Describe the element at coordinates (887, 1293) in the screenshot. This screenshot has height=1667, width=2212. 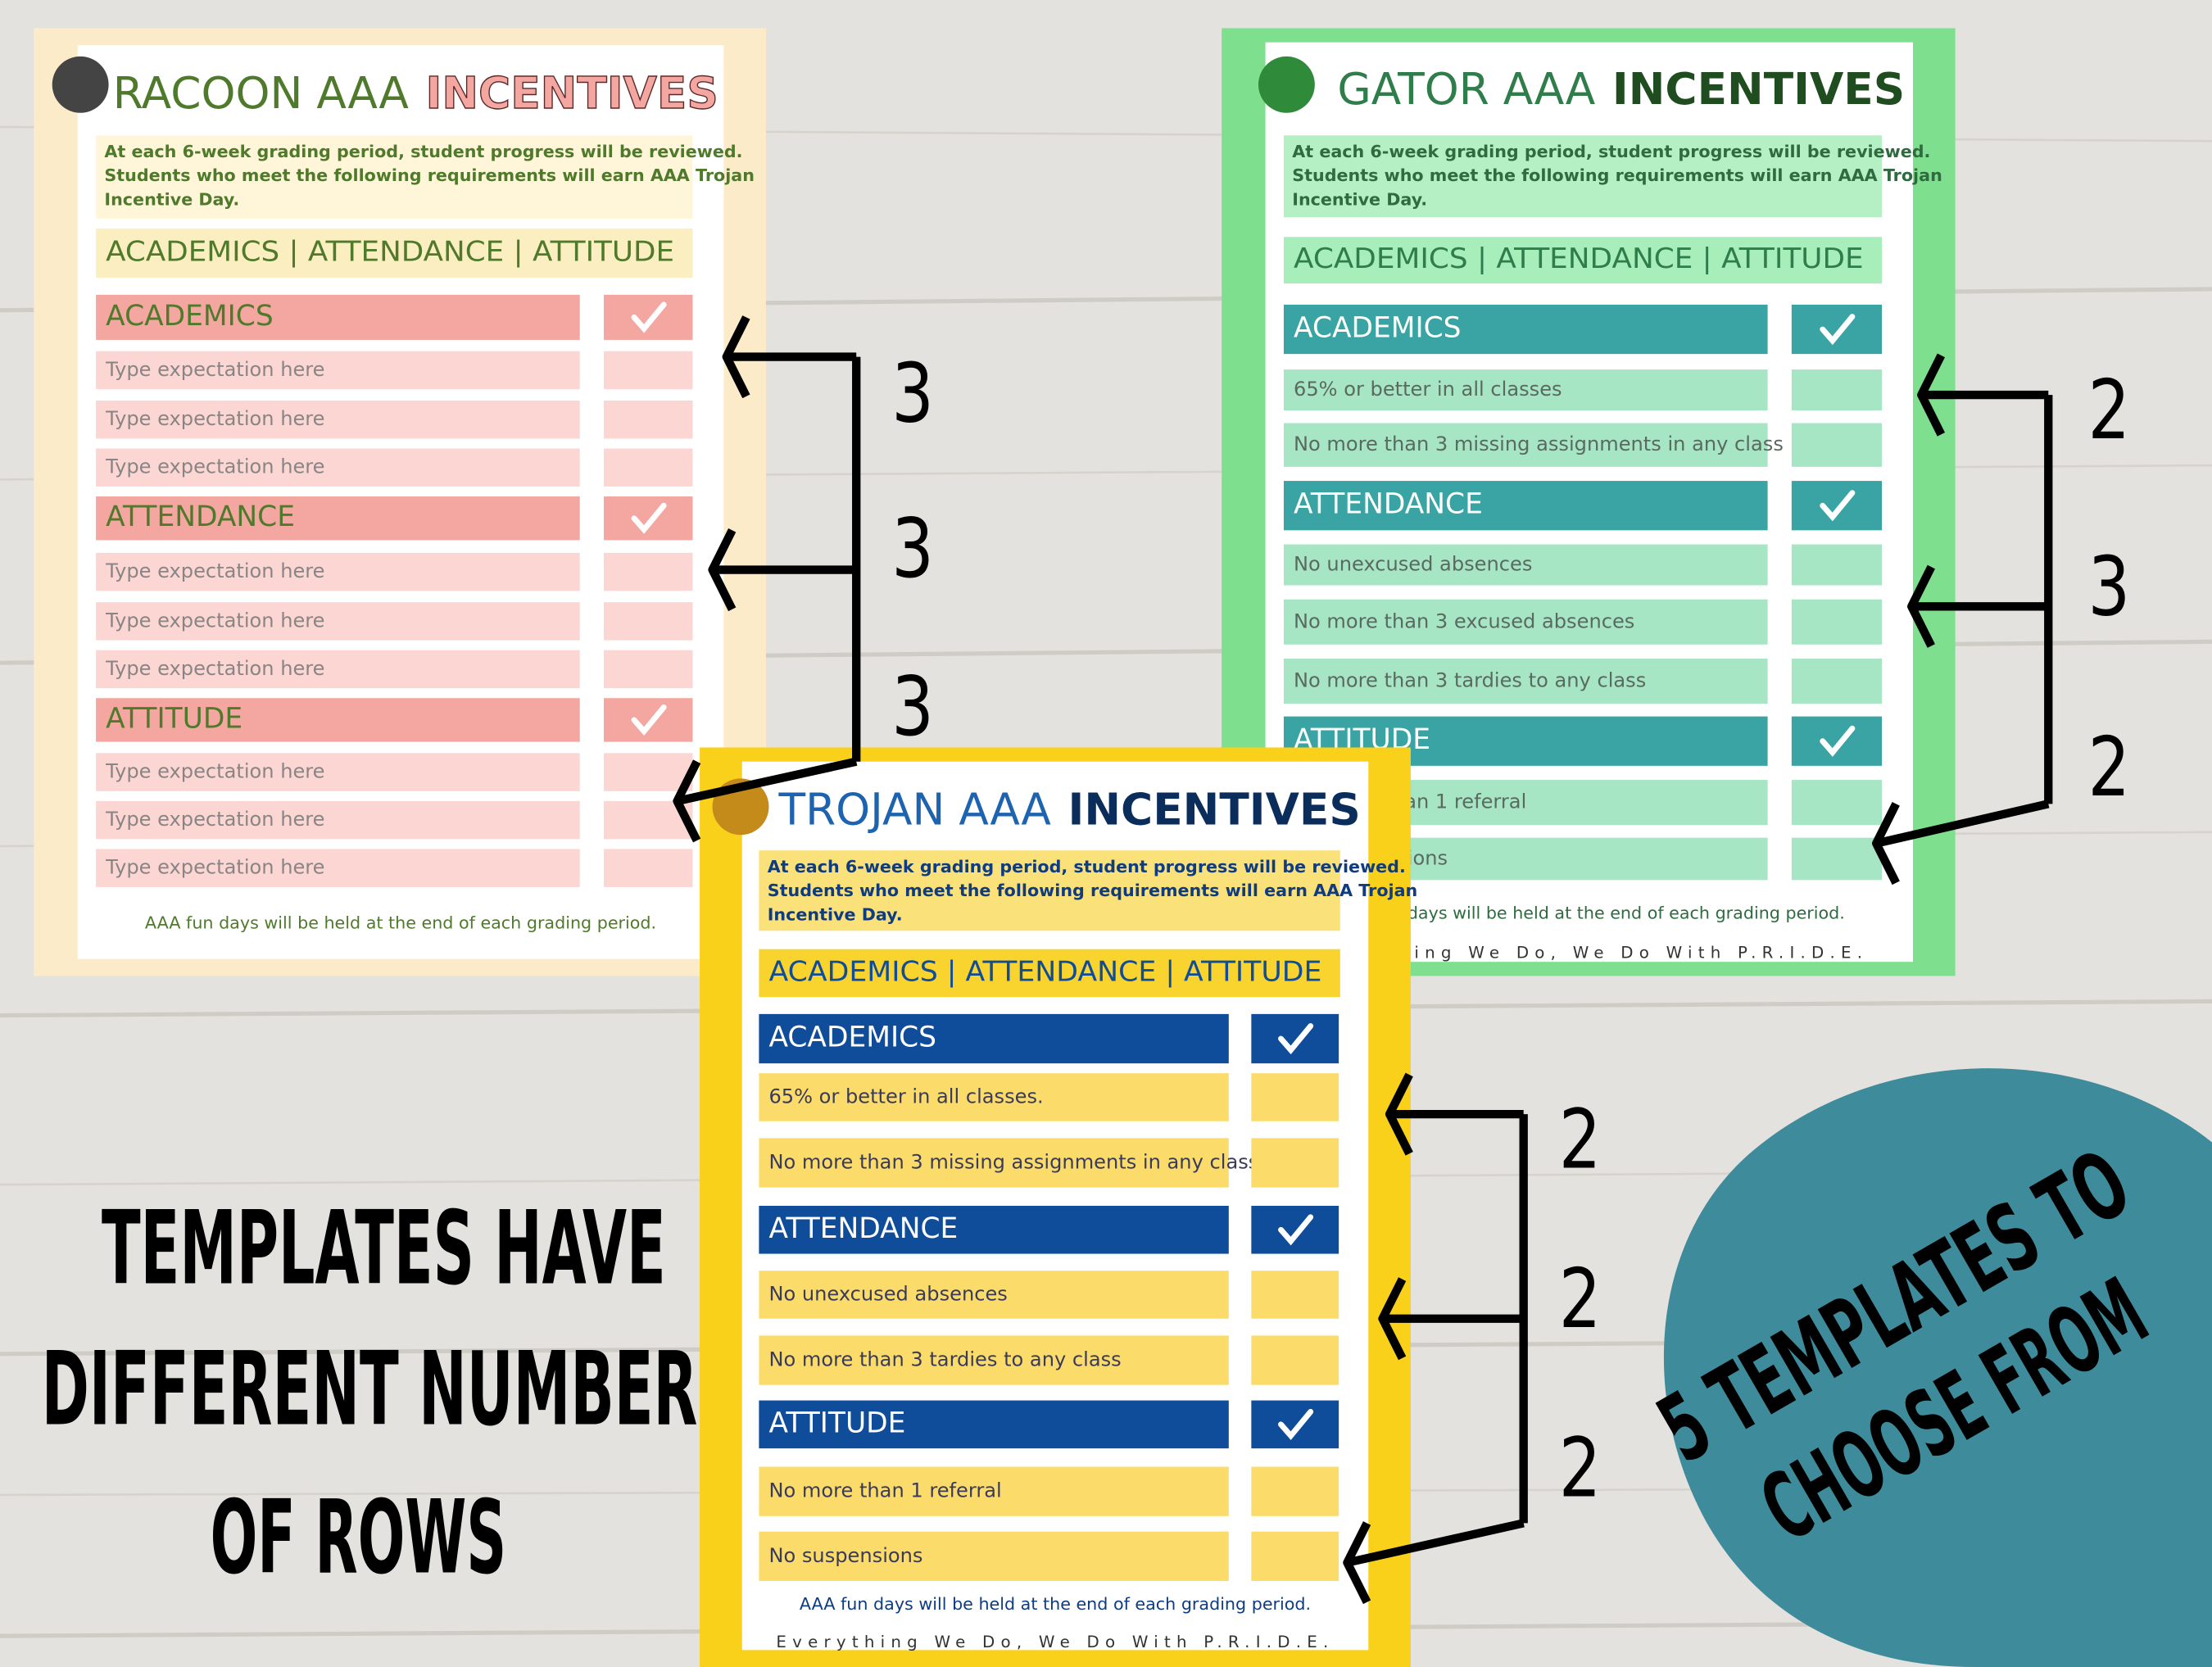
I see `requirement-text: No unexcused absences` at that location.